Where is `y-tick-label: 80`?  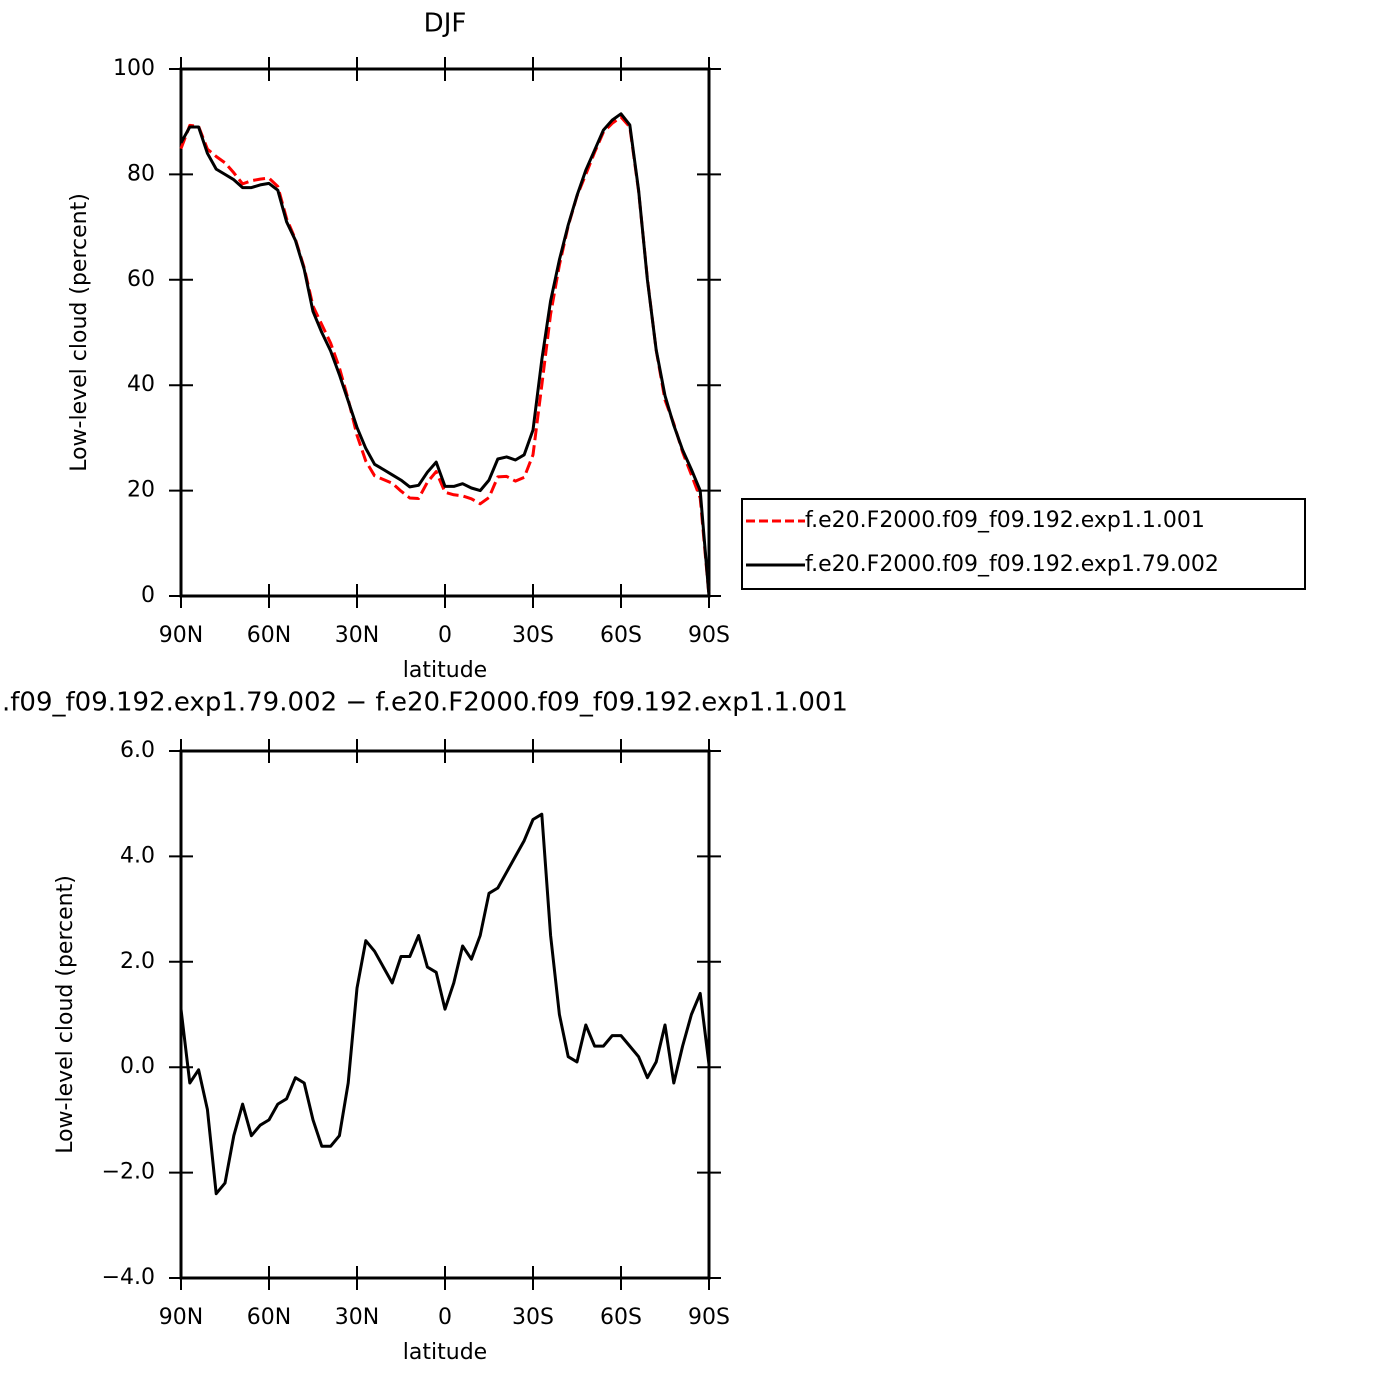
y-tick-label: 80 is located at coordinates (141, 173).